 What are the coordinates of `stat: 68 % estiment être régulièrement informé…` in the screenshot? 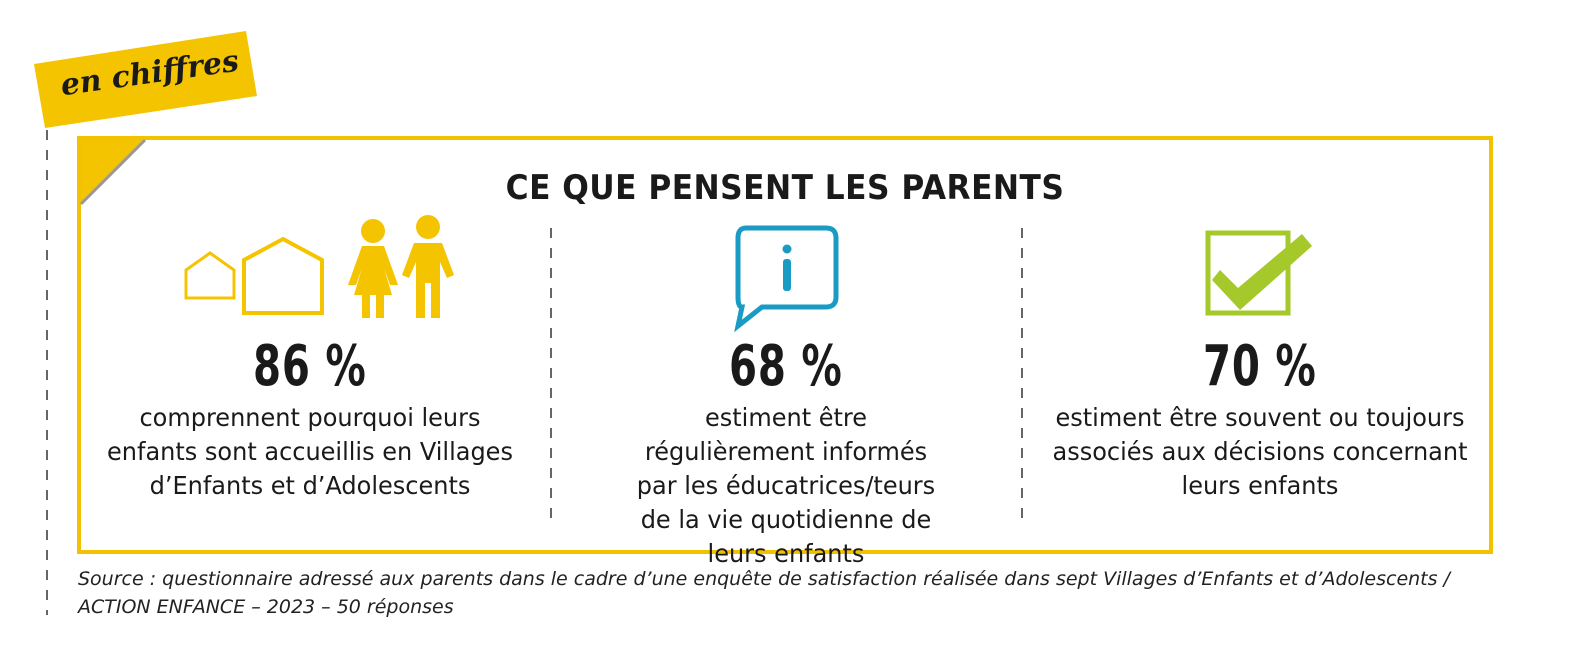 It's located at (786, 453).